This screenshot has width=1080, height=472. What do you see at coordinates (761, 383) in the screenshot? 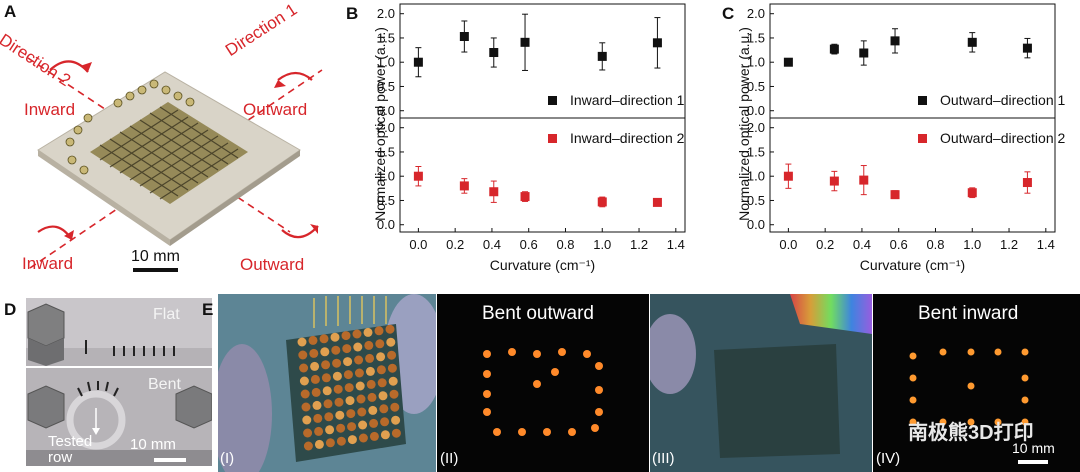
I see `panel-e-photo-iii` at bounding box center [761, 383].